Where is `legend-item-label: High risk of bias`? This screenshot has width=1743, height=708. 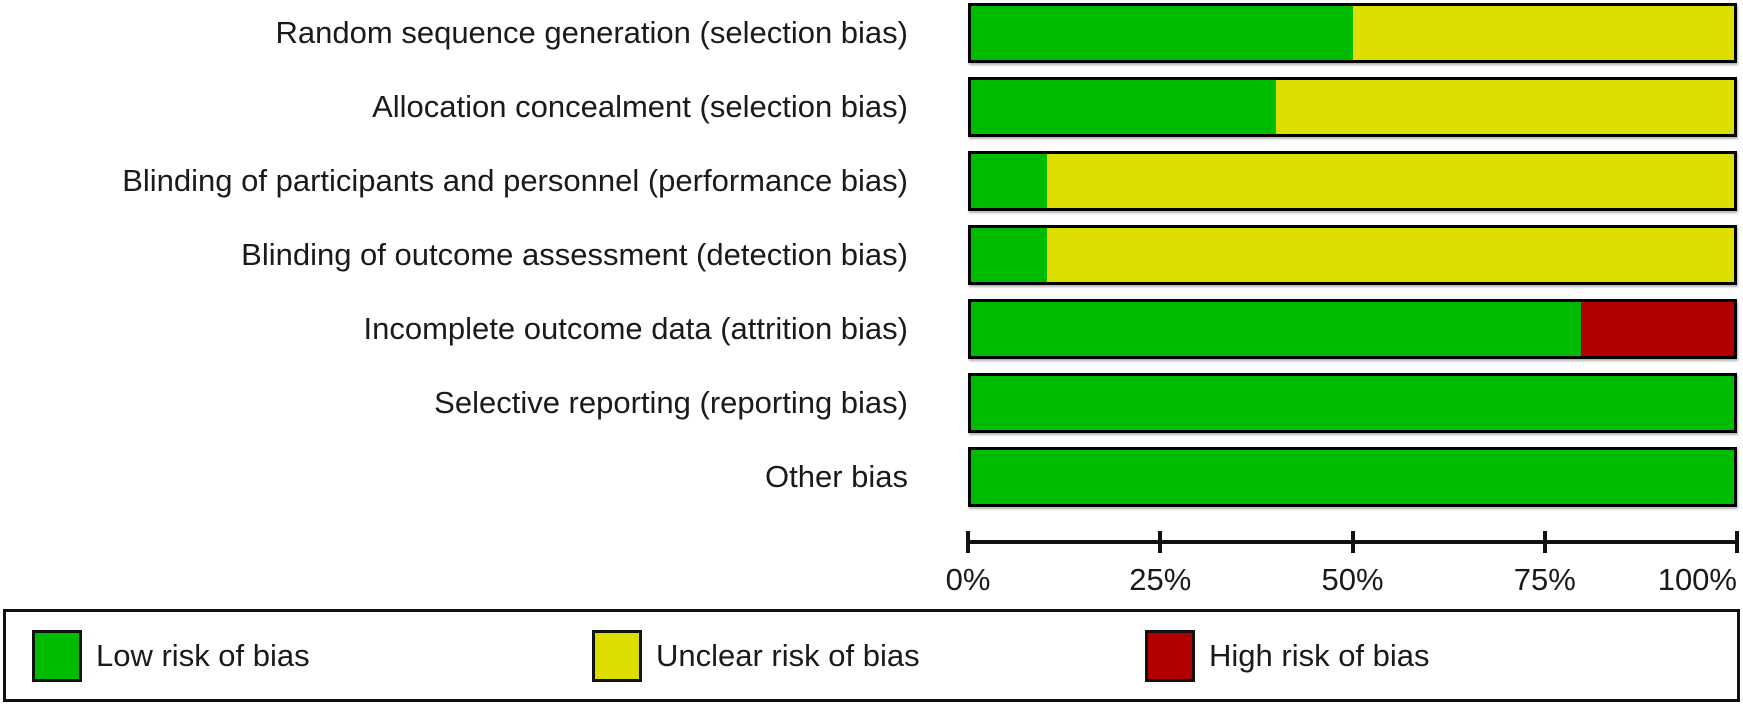
legend-item-label: High risk of bias is located at coordinates (1319, 655).